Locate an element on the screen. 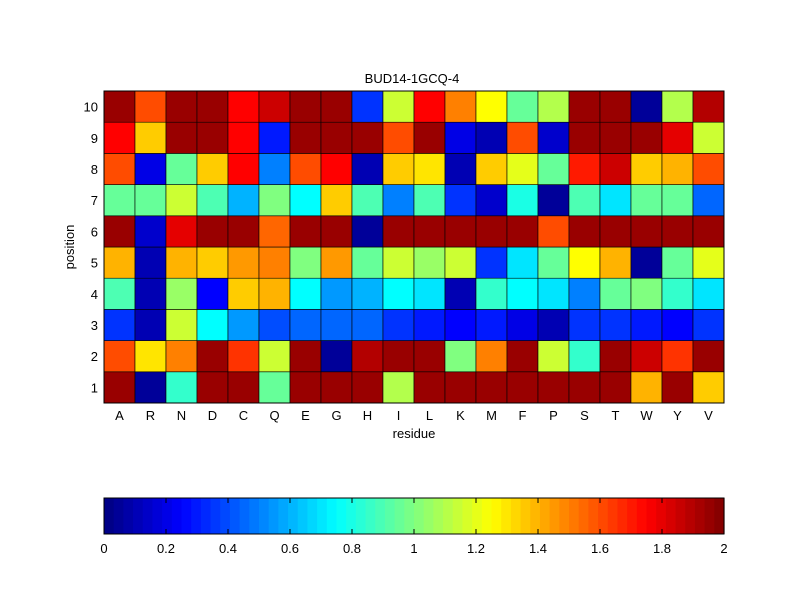  colorbar-tick-label: 1.8 is located at coordinates (662, 548).